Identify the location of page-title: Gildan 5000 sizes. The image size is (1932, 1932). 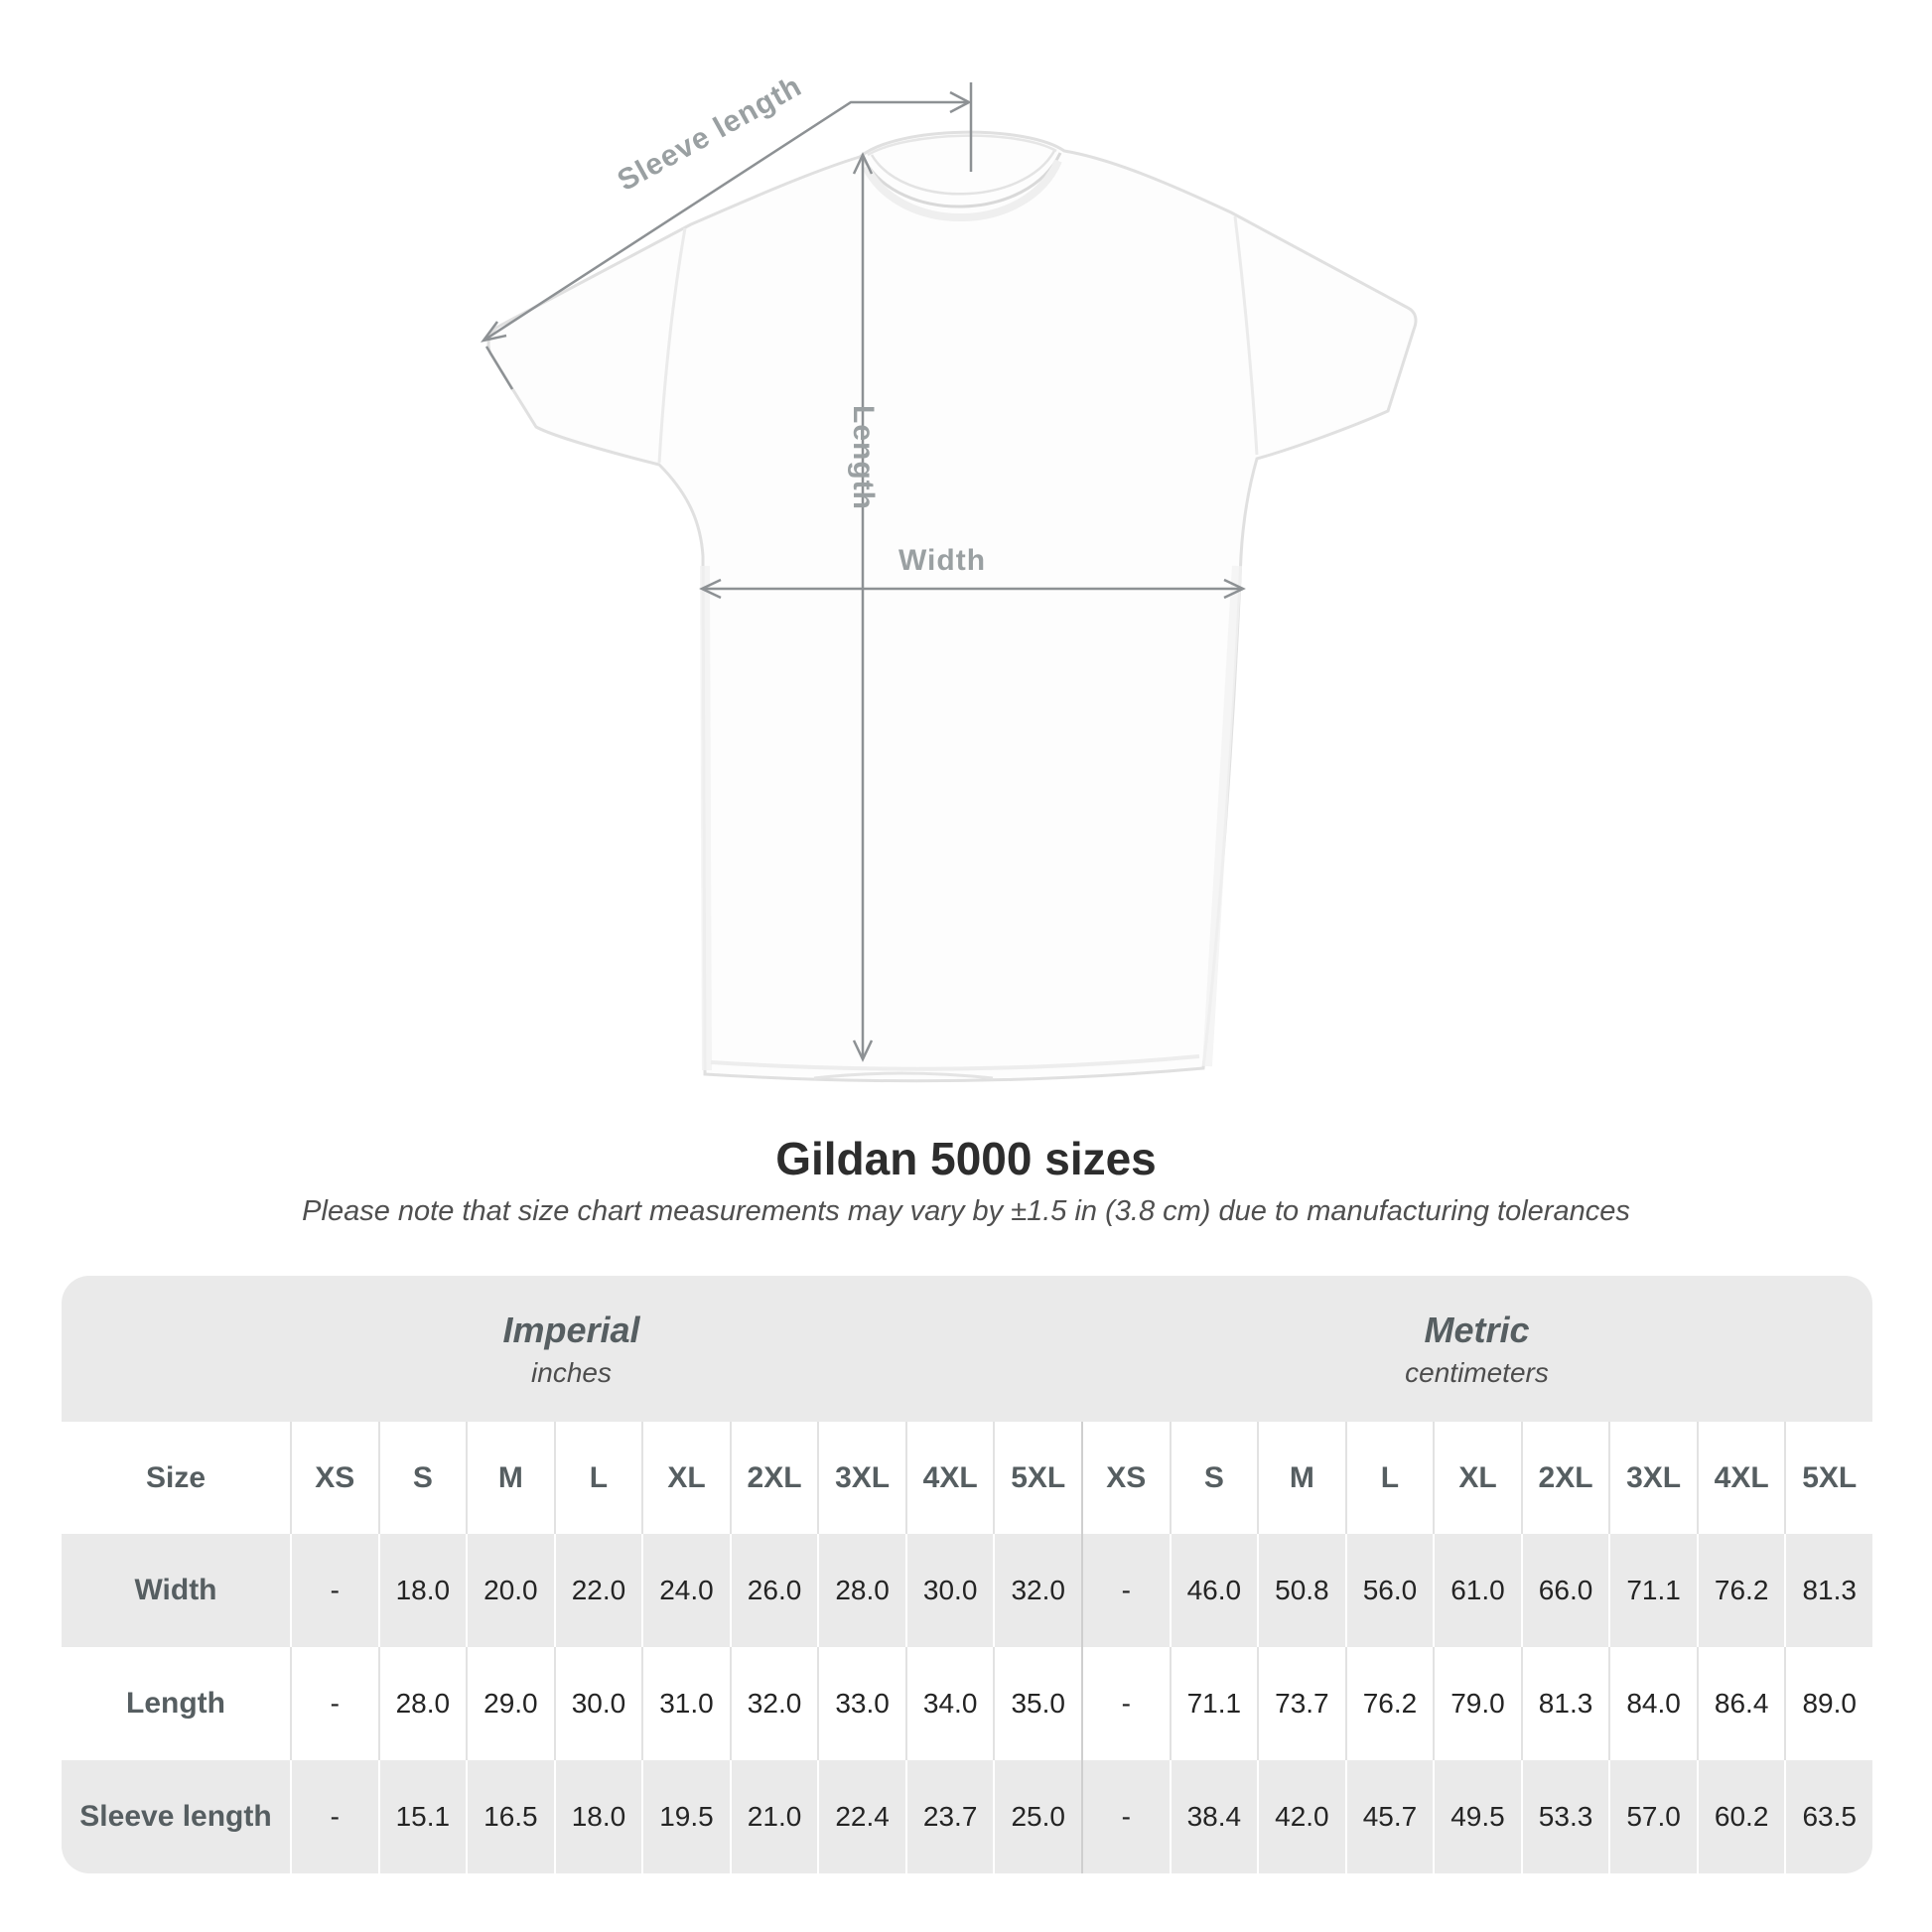
(966, 1159).